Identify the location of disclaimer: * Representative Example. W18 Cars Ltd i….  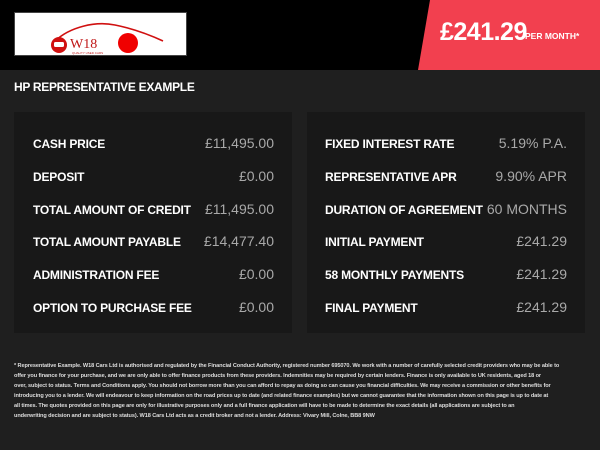
(301, 391).